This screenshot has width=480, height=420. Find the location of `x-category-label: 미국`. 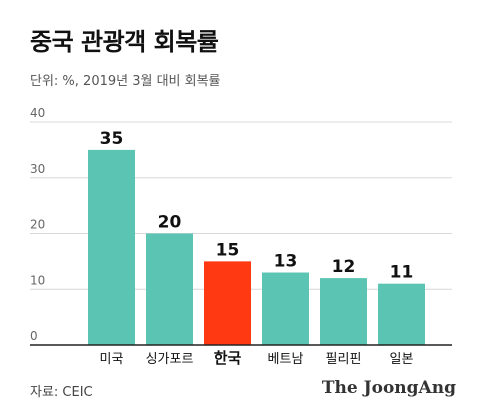

x-category-label: 미국 is located at coordinates (112, 359).